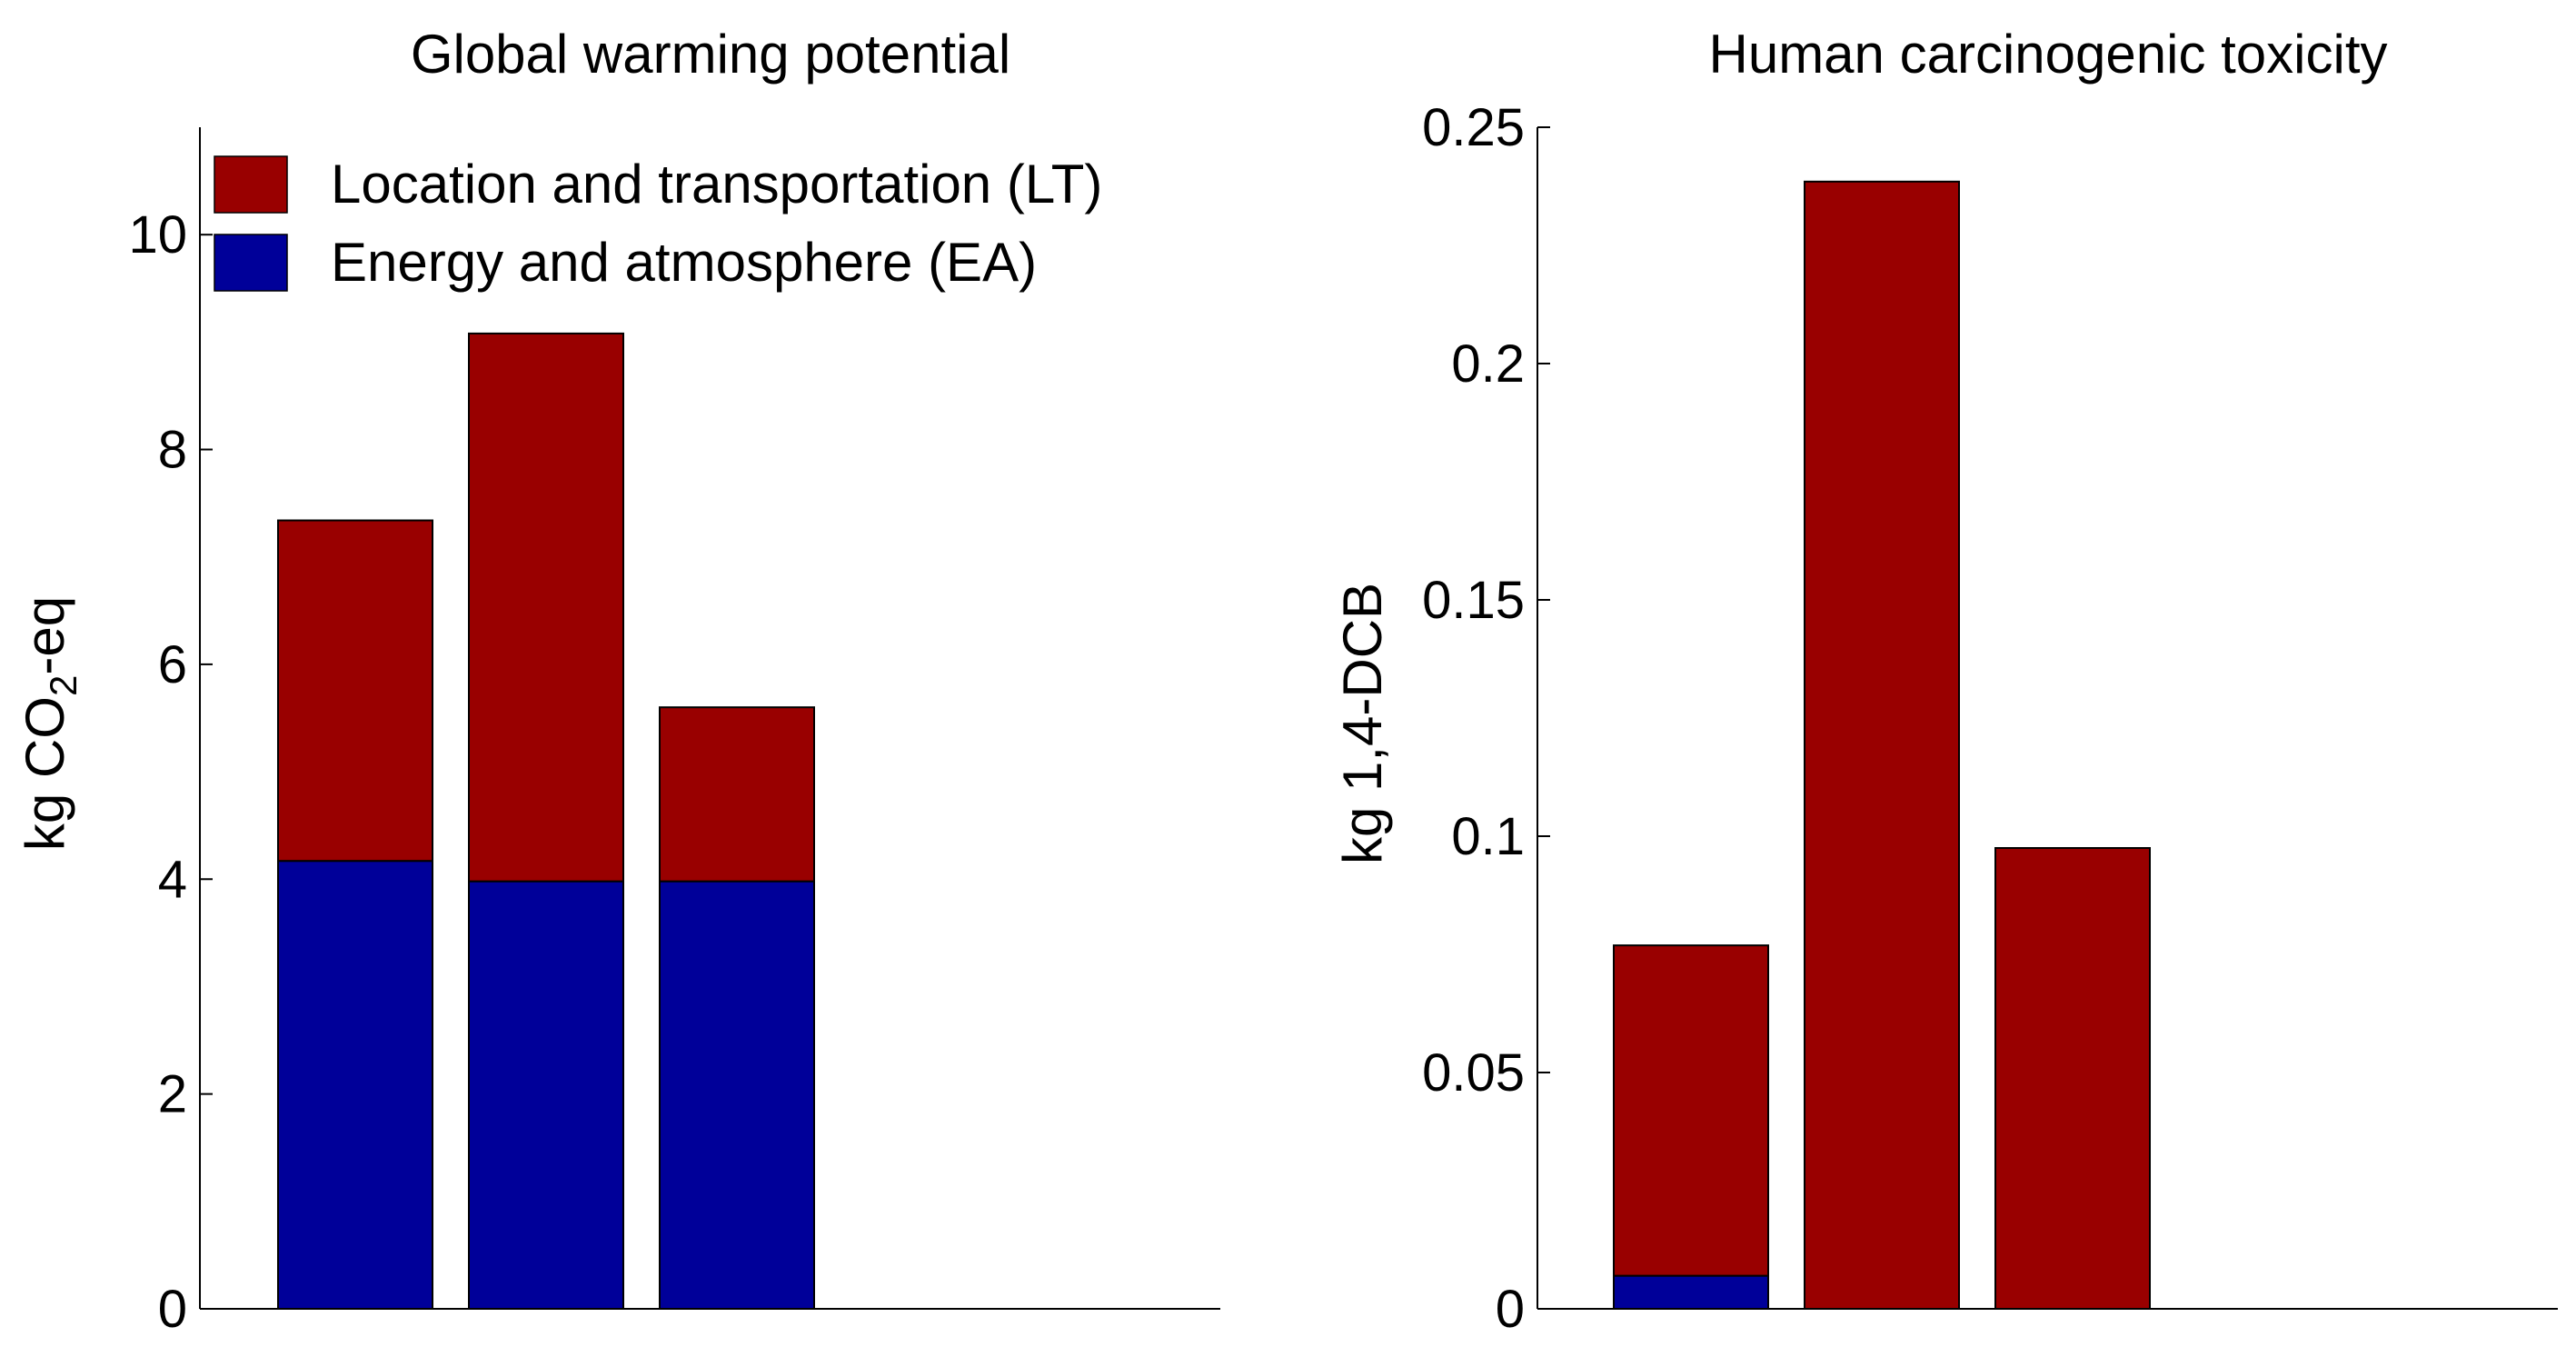 The image size is (2576, 1347). Describe the element at coordinates (1510, 1309) in the screenshot. I see `toxicity-y-tick-label: 0` at that location.